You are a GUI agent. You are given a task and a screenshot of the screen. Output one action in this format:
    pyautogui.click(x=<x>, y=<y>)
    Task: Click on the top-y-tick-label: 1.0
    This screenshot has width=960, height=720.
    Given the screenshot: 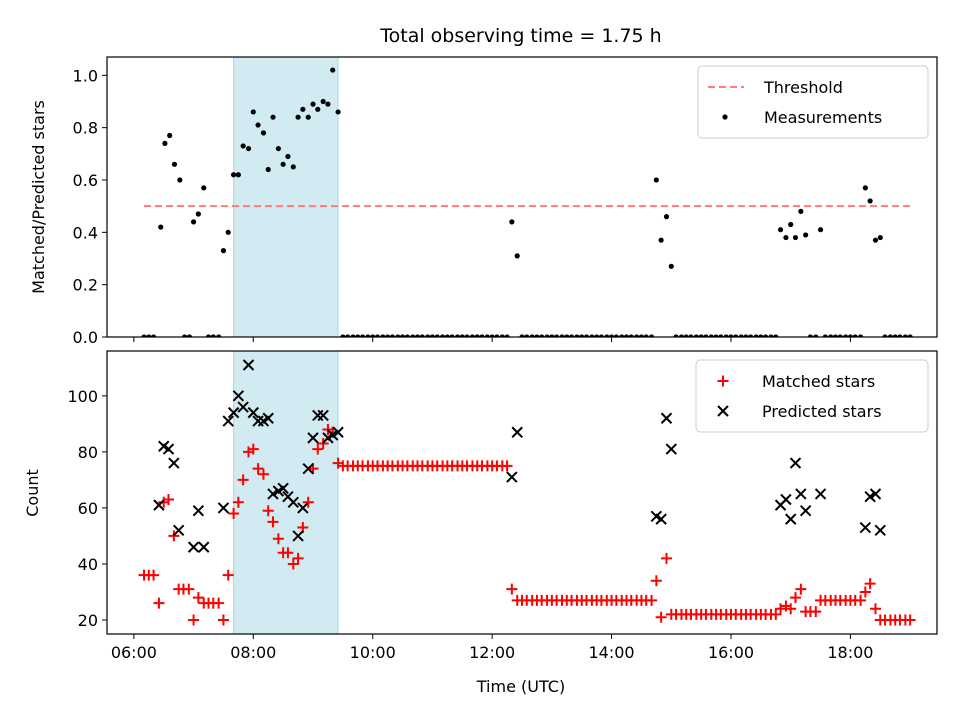 What is the action you would take?
    pyautogui.click(x=85, y=75)
    